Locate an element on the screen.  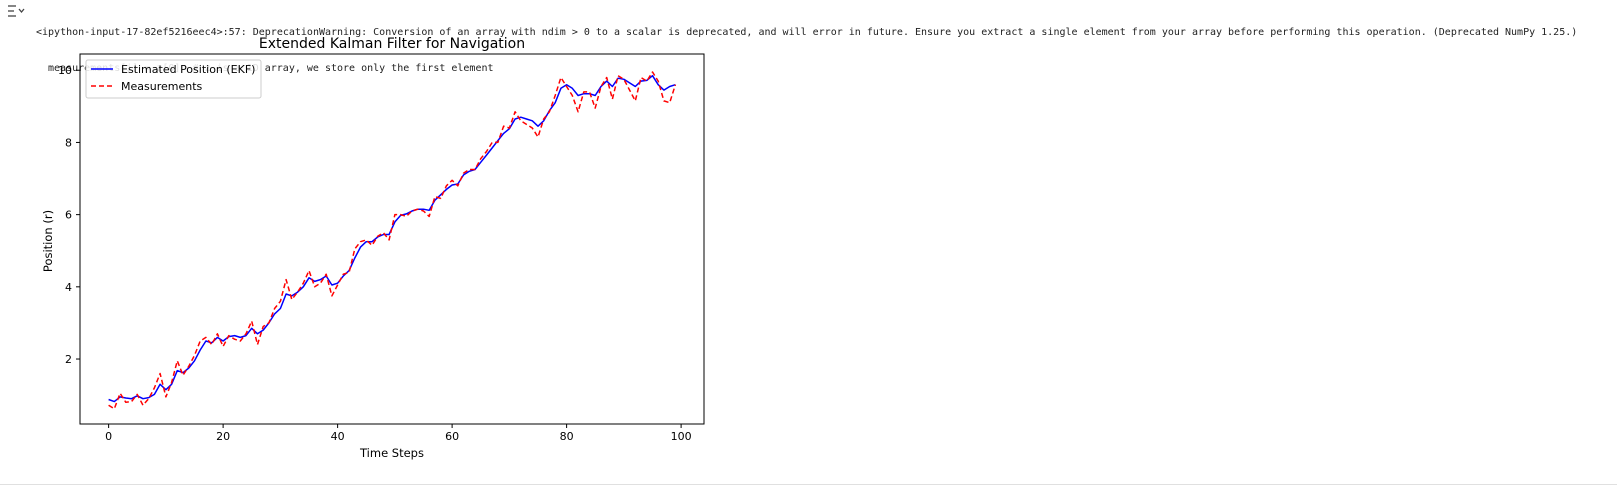
y-tick-label: 10 is located at coordinates (65, 70).